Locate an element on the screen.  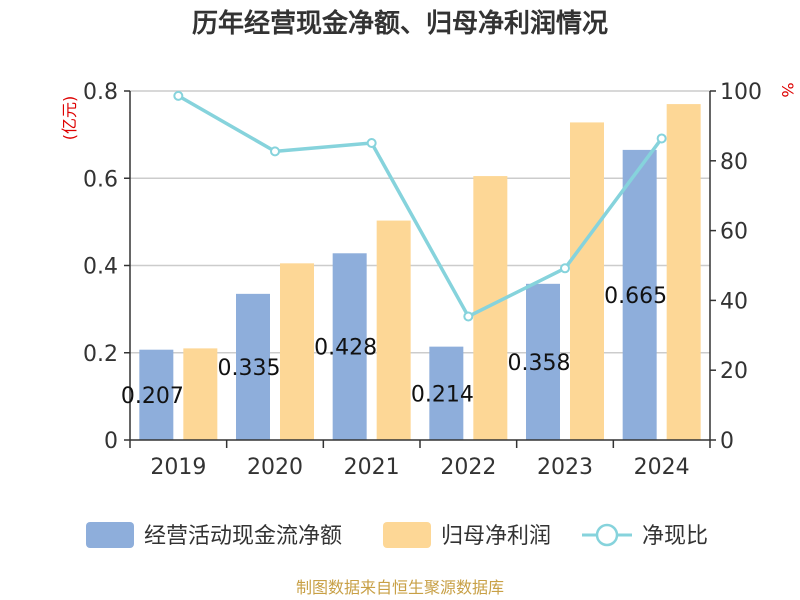
left-axis-unit: (亿元) is located at coordinates (69, 118).